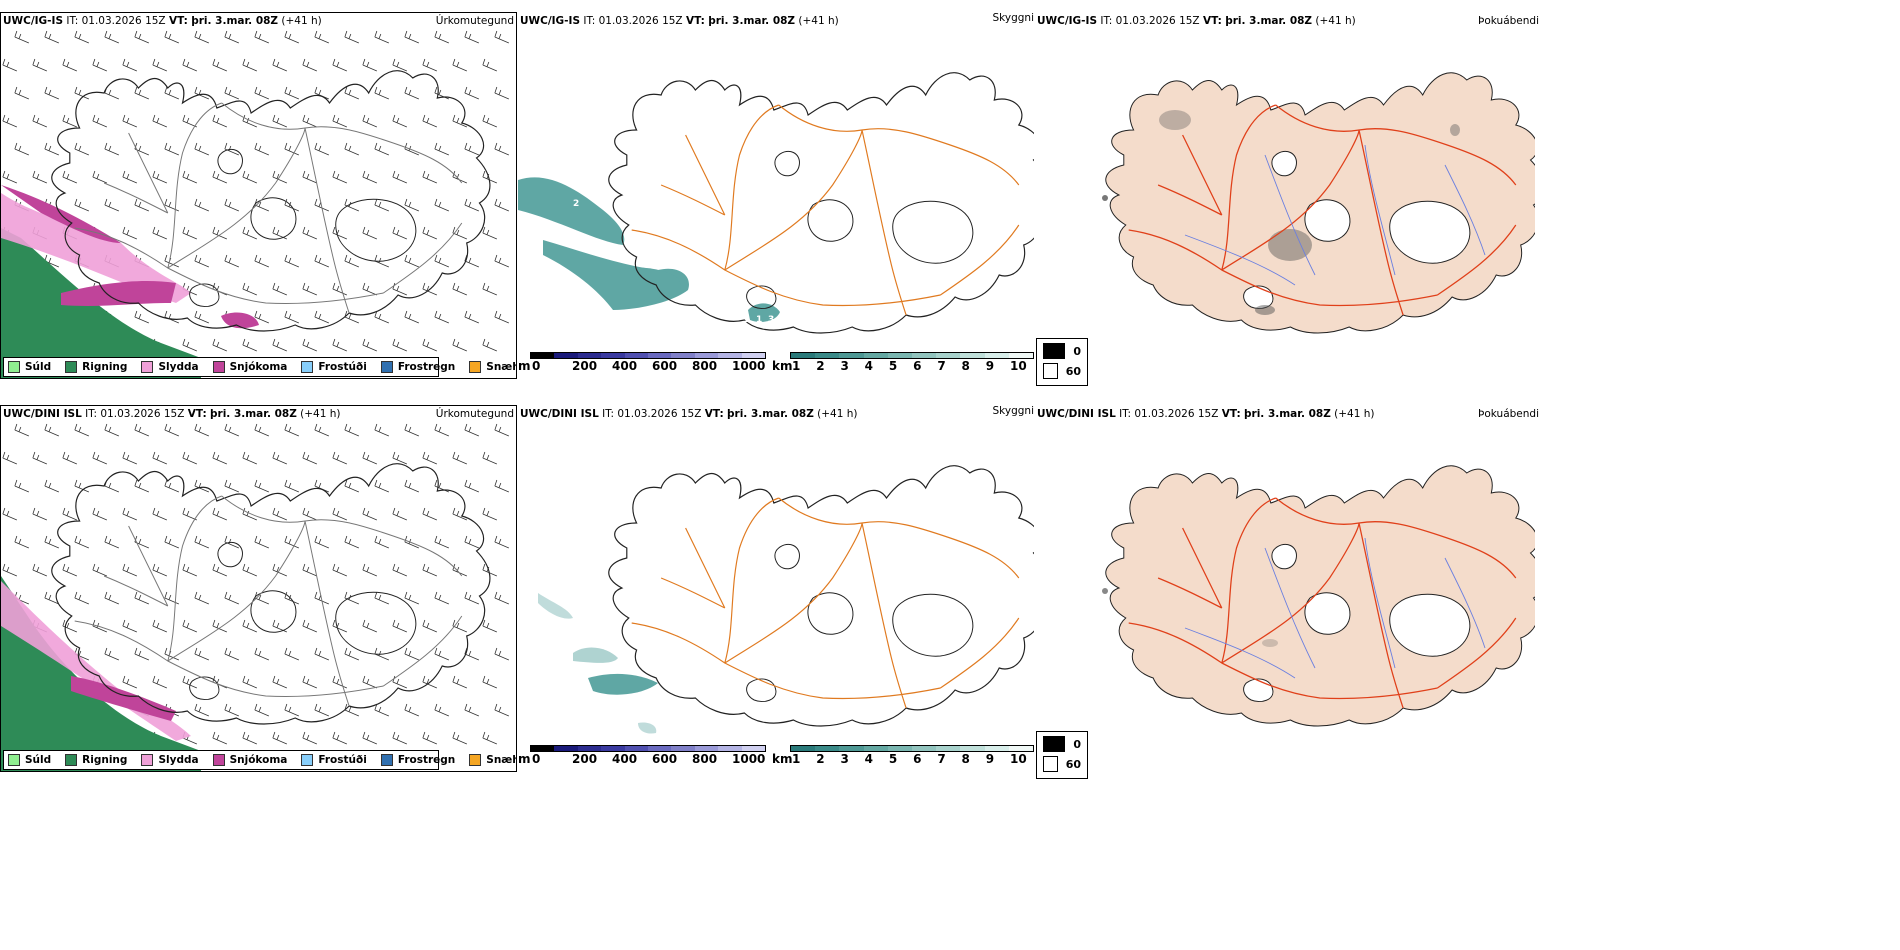  I want to click on colorbar-tick-label: 1, so click(796, 759).